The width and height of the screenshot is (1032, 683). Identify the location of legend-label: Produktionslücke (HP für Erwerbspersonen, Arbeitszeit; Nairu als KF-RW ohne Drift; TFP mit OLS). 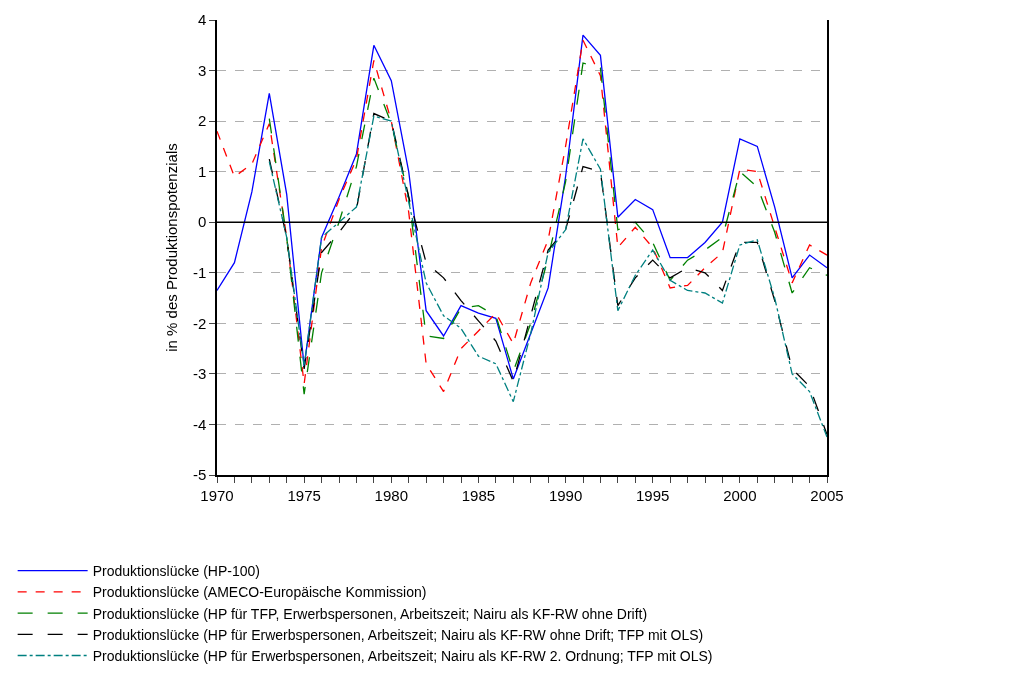
(398, 634).